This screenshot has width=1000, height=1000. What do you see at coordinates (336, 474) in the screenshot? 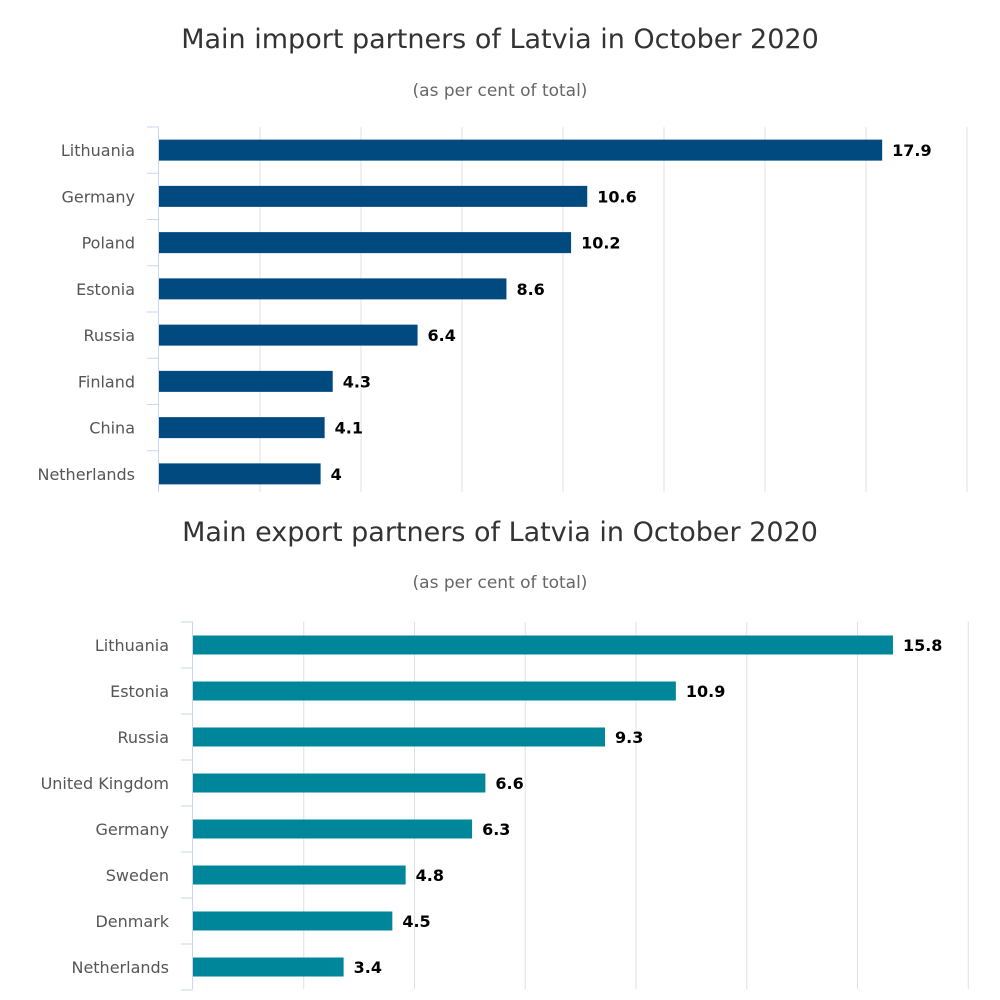
I see `data-label: 4` at bounding box center [336, 474].